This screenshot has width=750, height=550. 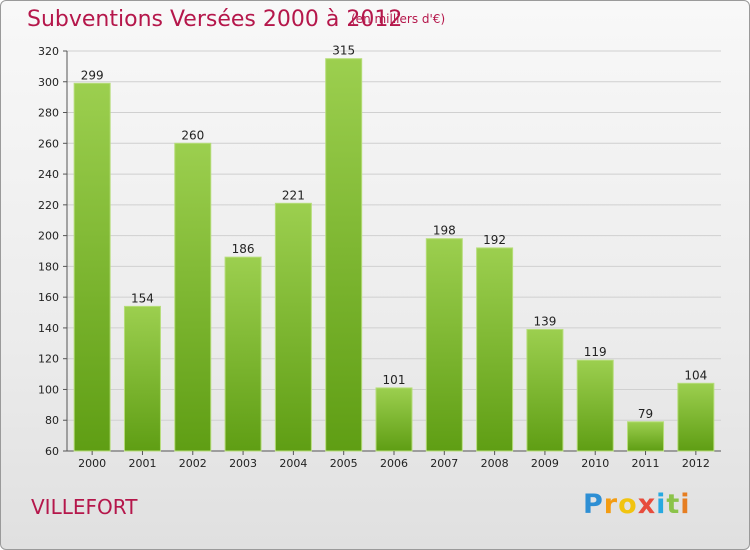 What do you see at coordinates (611, 504) in the screenshot?
I see `logo-letter: r` at bounding box center [611, 504].